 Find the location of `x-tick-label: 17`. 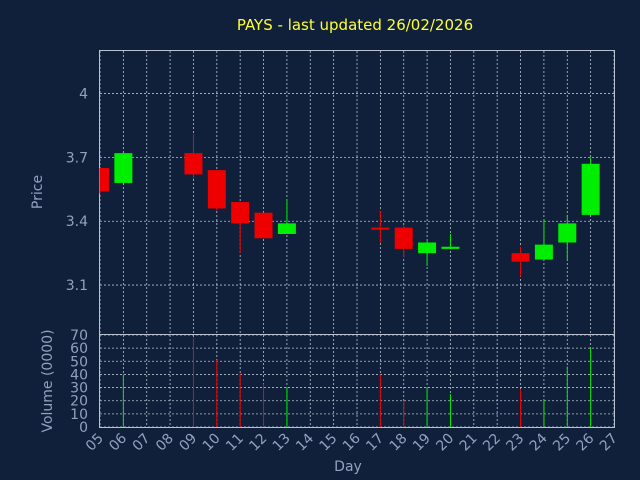

x-tick-label: 17 is located at coordinates (375, 443).